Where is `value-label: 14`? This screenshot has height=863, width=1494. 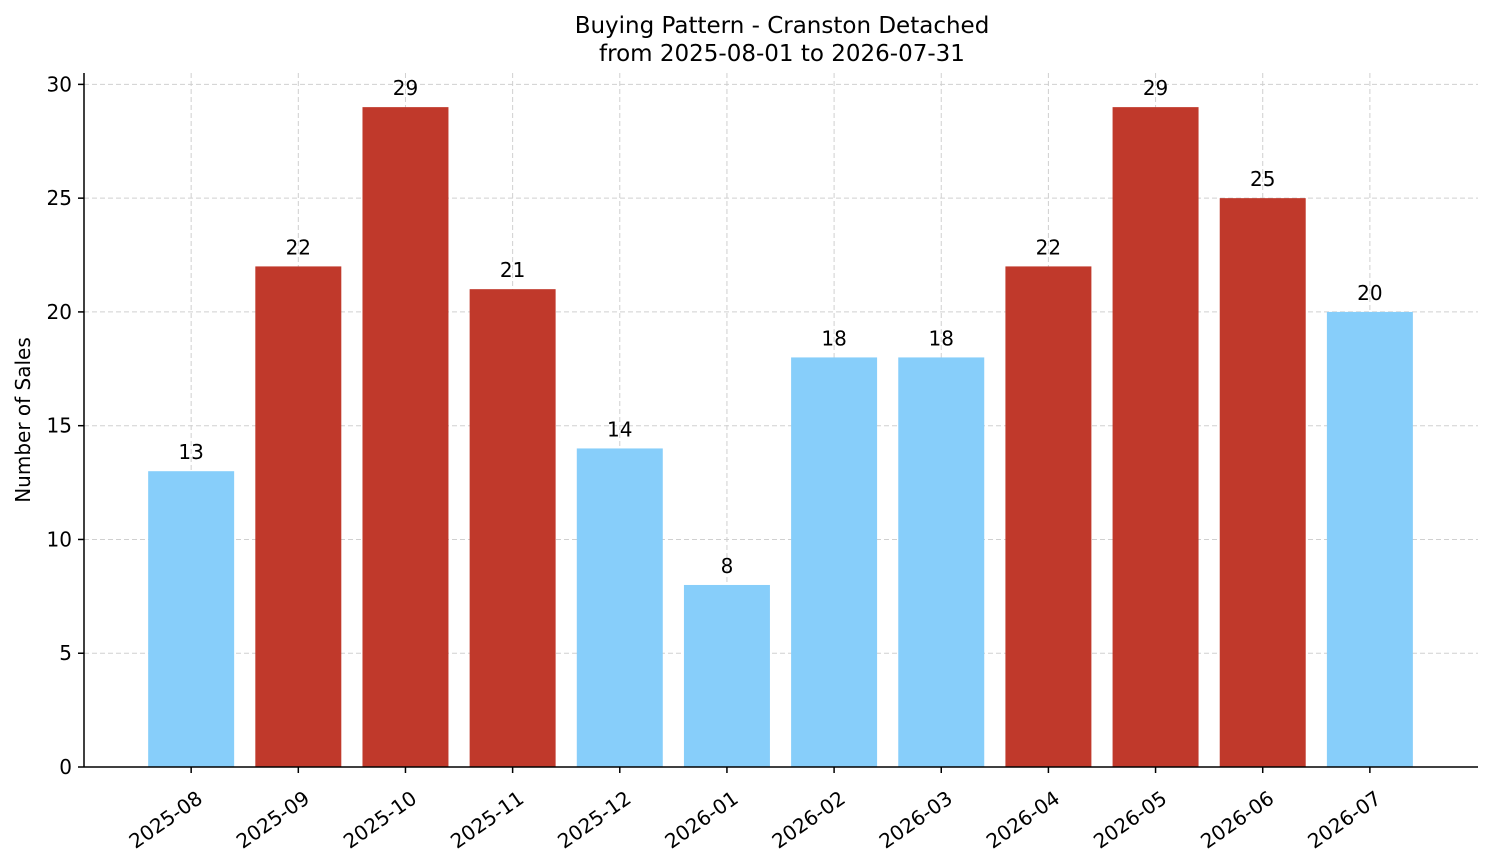
value-label: 14 is located at coordinates (619, 429).